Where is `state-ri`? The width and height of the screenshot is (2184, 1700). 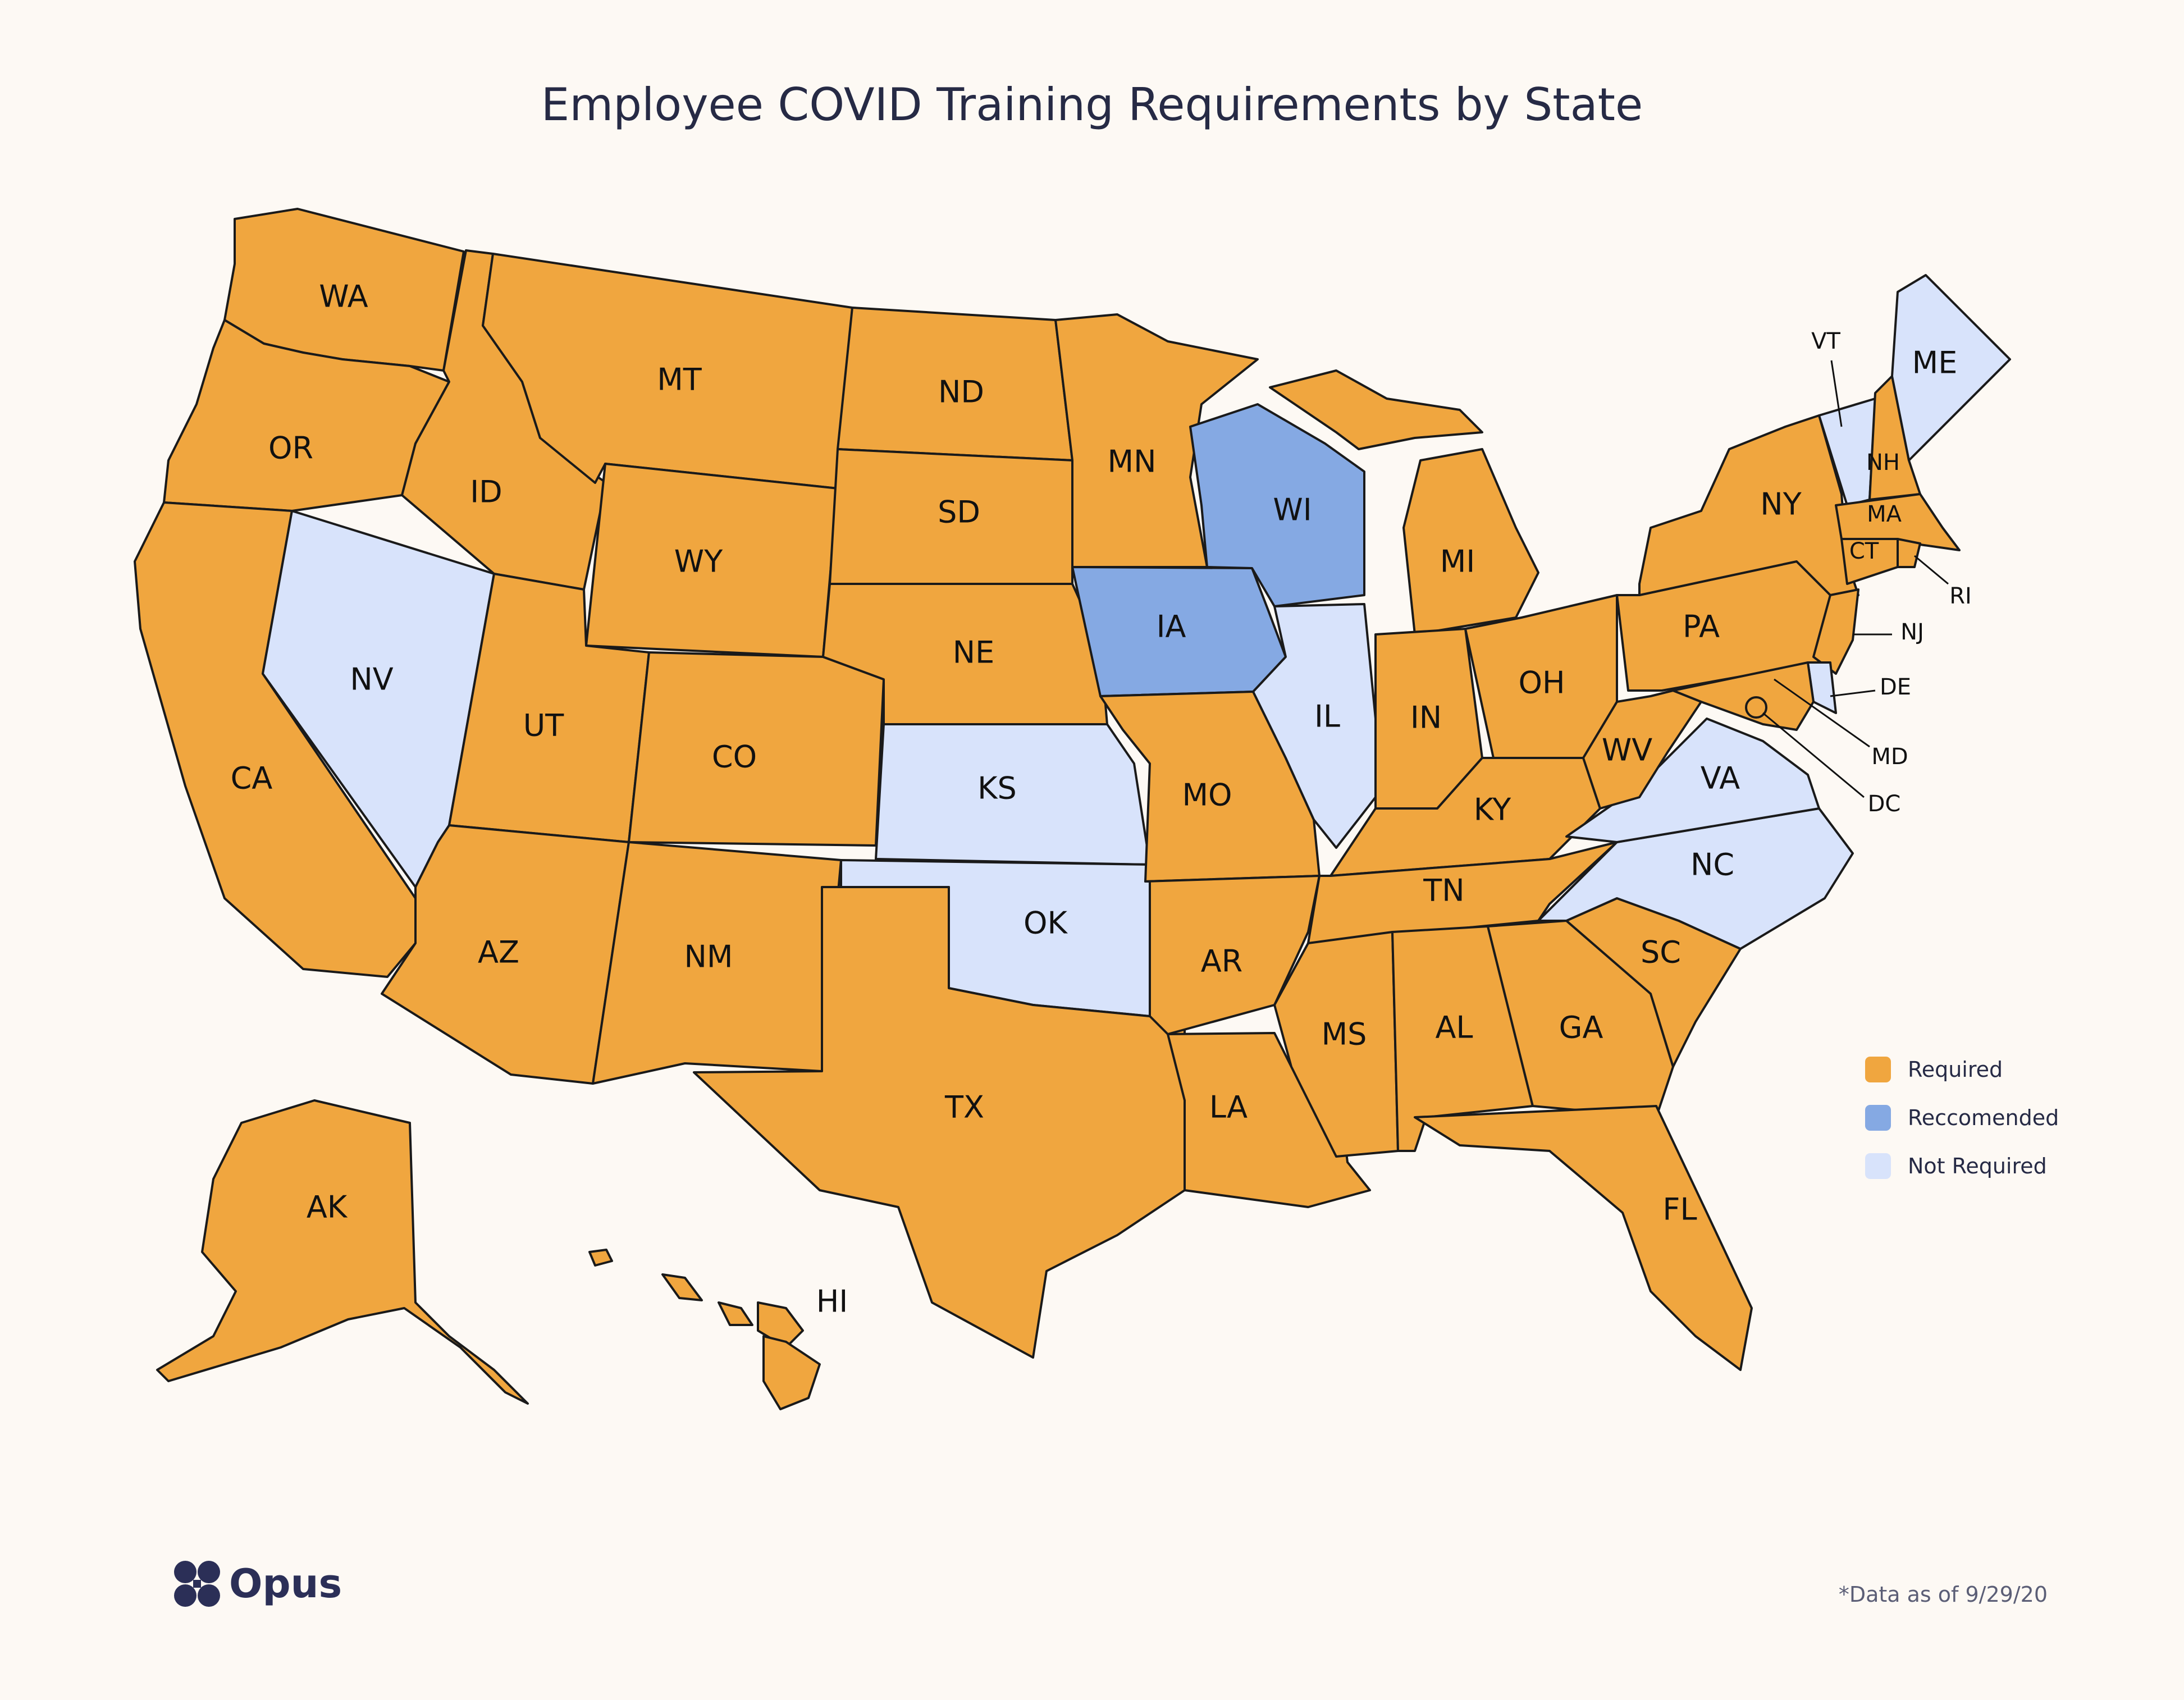
state-ri is located at coordinates (1909, 553).